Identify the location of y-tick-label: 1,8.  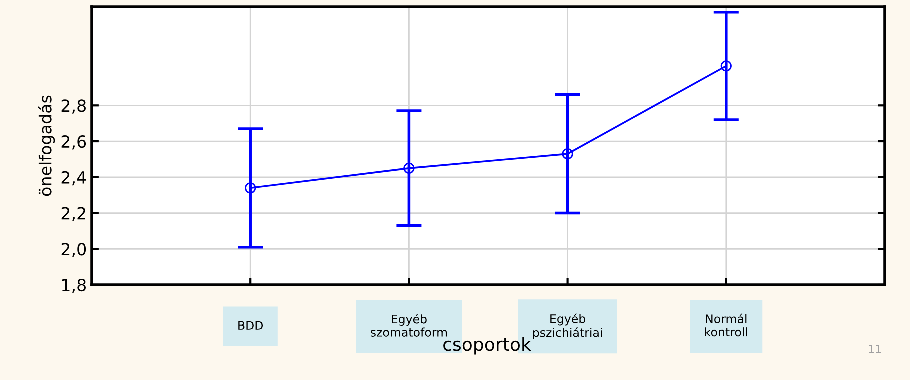
(74, 286).